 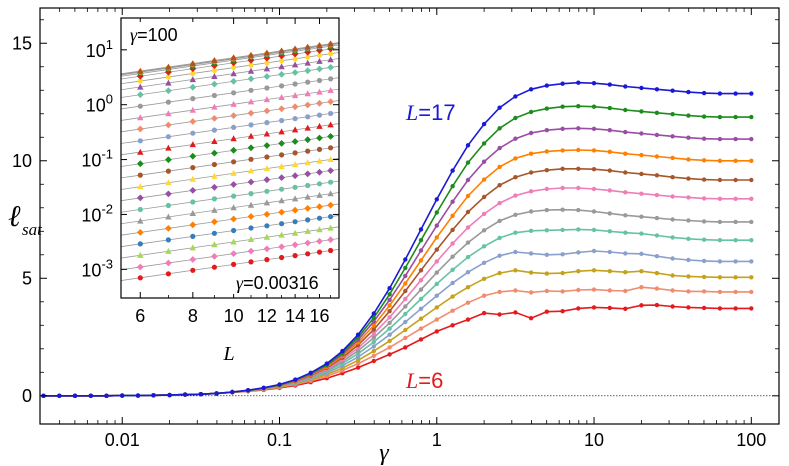 I want to click on annotation-l6: L=6, so click(x=424, y=380).